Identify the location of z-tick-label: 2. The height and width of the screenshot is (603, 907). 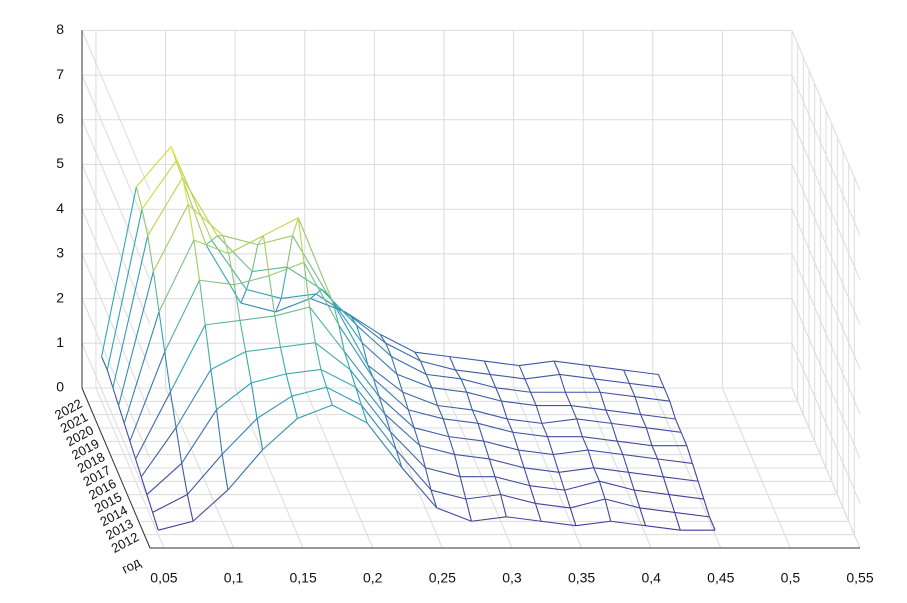
(60, 297).